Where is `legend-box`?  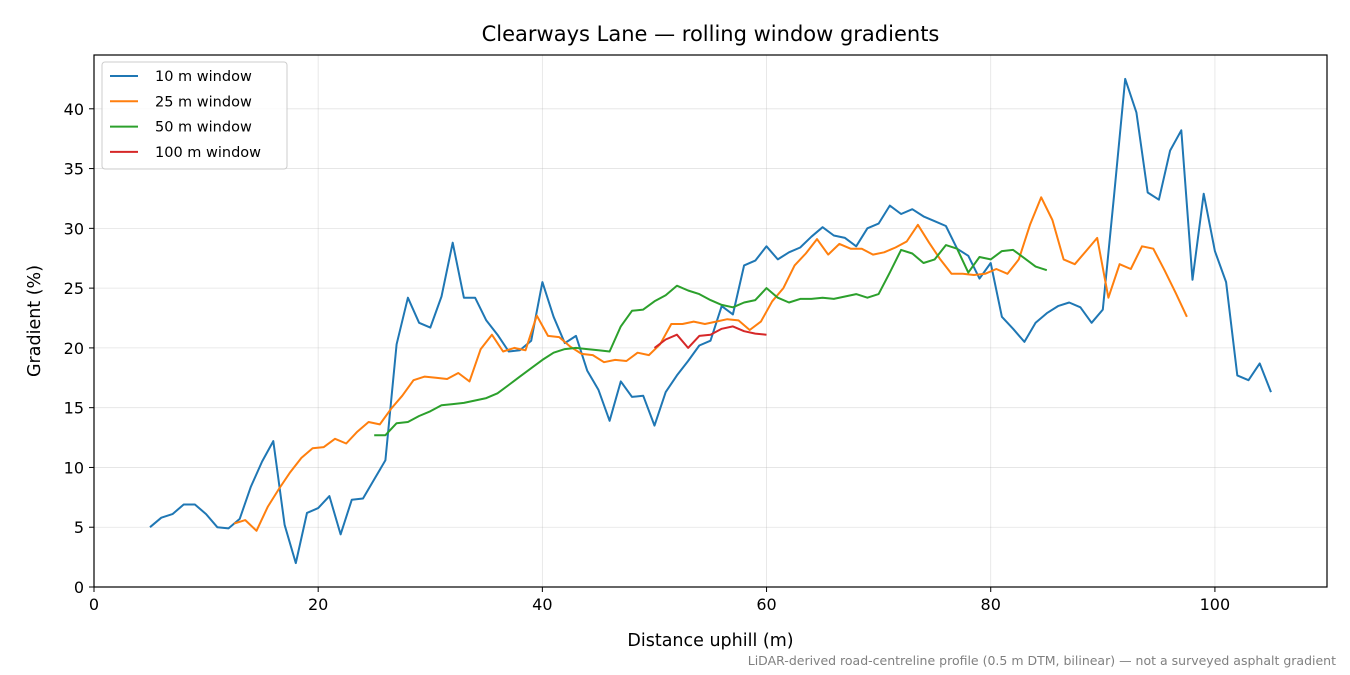 legend-box is located at coordinates (194, 115).